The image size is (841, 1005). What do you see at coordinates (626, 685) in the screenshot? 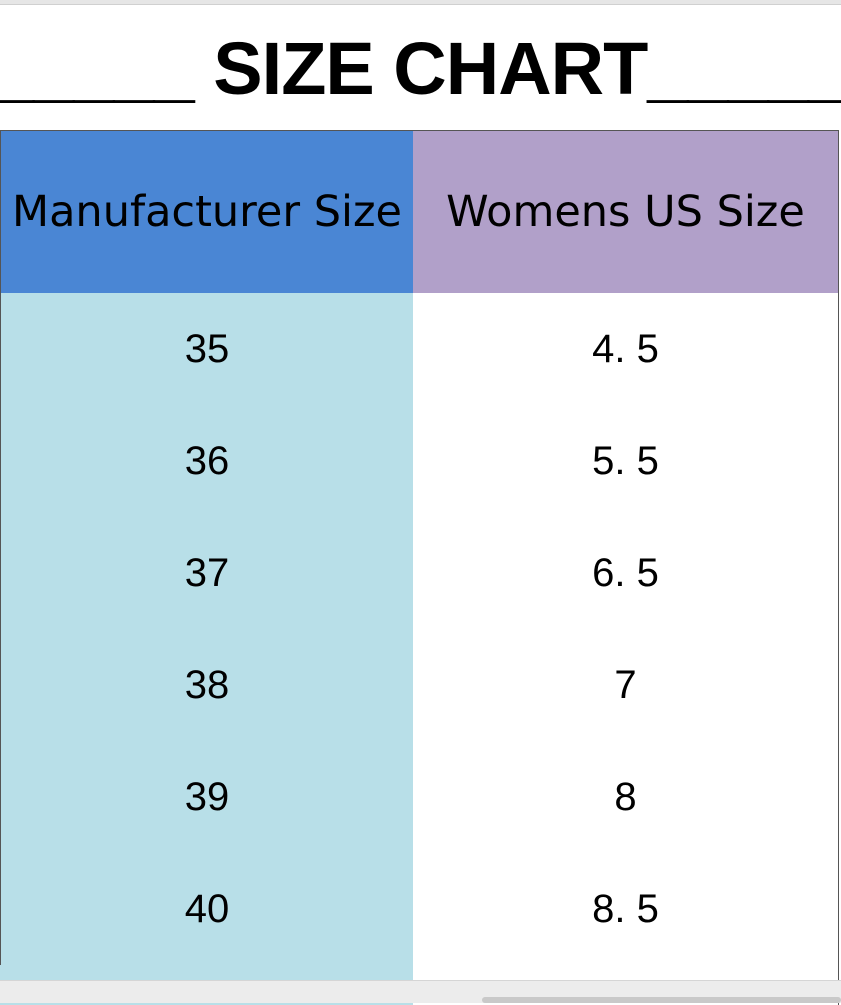
I see `table-cell: 7` at bounding box center [626, 685].